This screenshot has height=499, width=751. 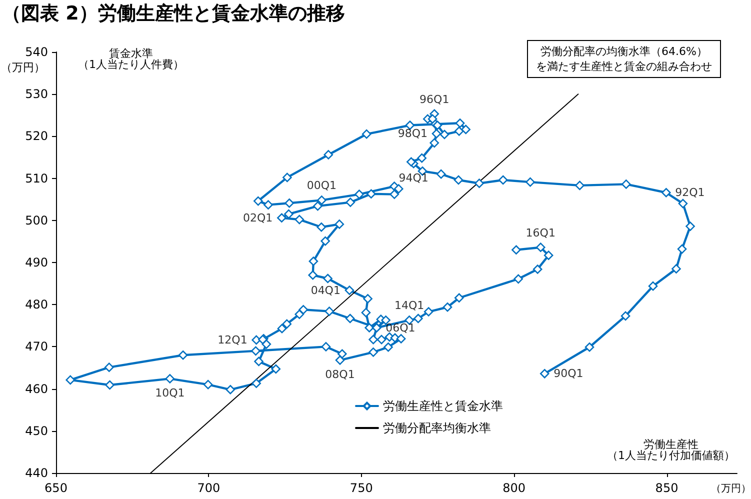 What do you see at coordinates (671, 450) in the screenshot?
I see `x-axis-title: 労働生産性（1人当たり付加価値額）` at bounding box center [671, 450].